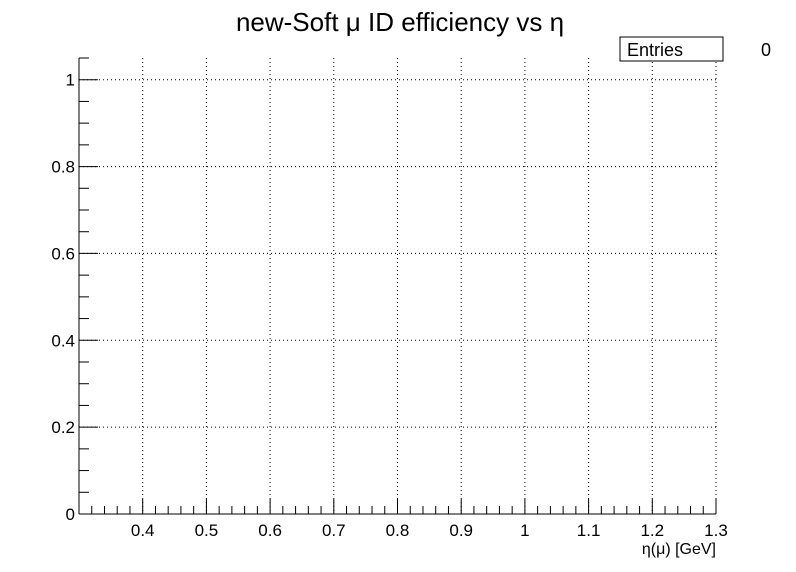 The height and width of the screenshot is (572, 796). I want to click on x-tick-label: 1, so click(524, 530).